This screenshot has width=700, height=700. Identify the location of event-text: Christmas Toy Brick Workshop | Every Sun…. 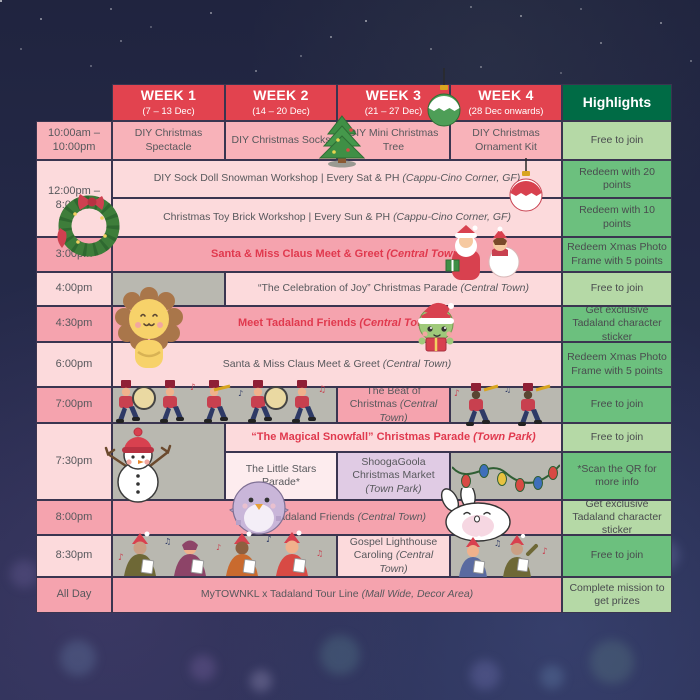
(277, 216).